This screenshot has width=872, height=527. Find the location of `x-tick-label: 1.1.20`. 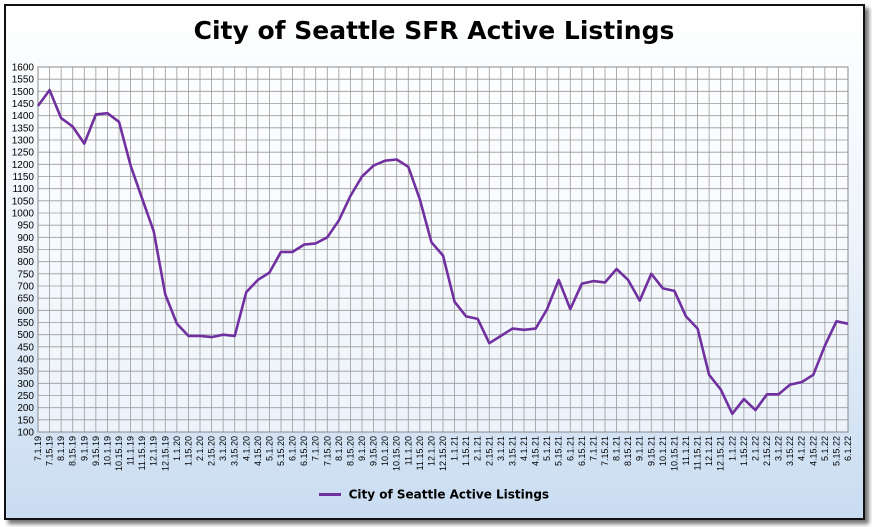

x-tick-label: 1.1.20 is located at coordinates (177, 448).